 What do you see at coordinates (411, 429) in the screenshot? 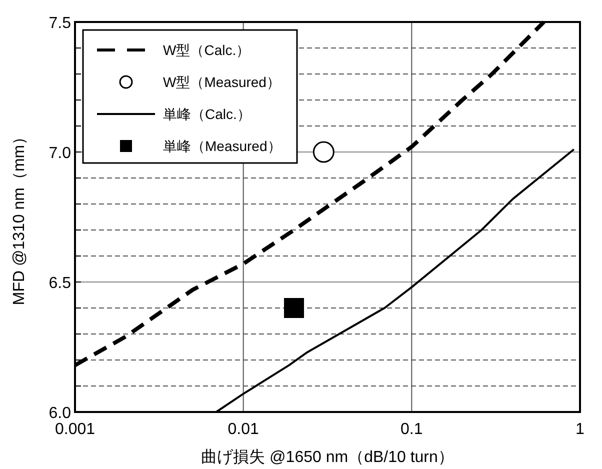
I see `x-tick-label: 0.1` at bounding box center [411, 429].